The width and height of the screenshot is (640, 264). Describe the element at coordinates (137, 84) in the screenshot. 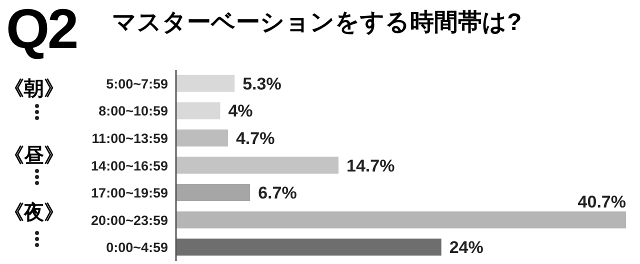

I see `y-tick-label: 5:00~7:59` at that location.